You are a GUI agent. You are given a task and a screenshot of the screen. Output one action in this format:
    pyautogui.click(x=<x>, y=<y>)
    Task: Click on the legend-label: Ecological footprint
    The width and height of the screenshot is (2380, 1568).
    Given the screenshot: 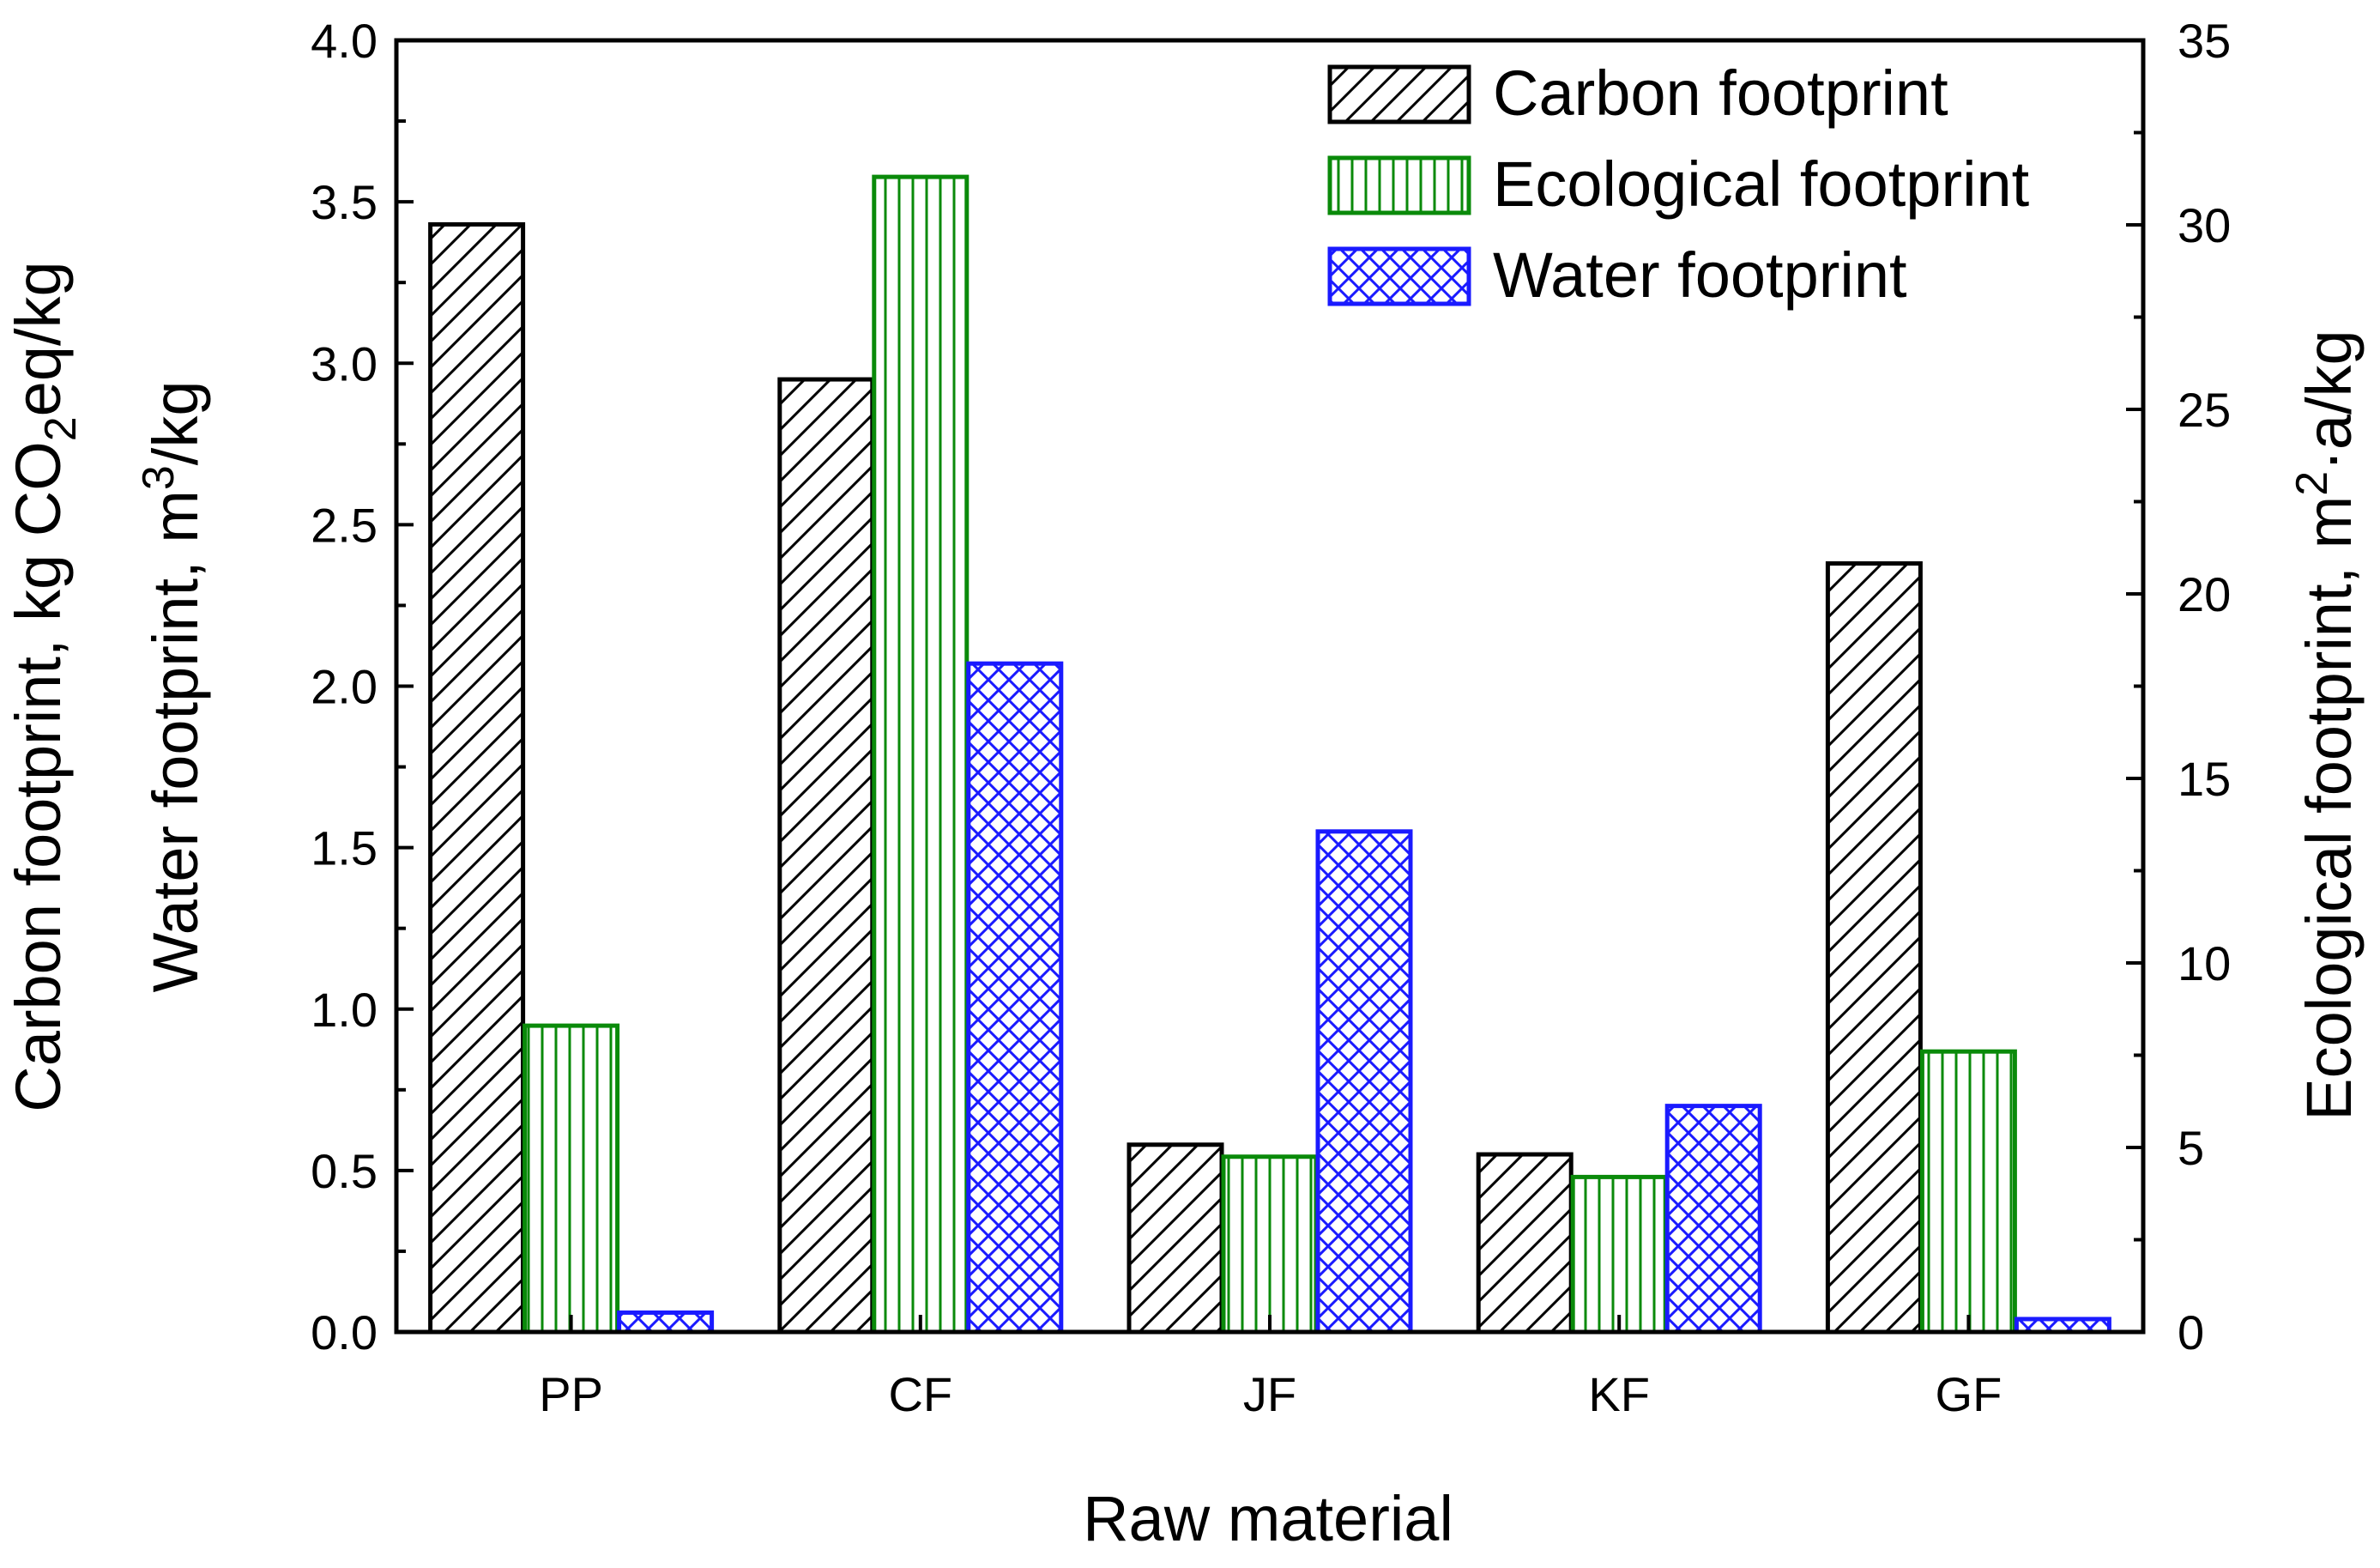 What is the action you would take?
    pyautogui.click(x=1761, y=184)
    